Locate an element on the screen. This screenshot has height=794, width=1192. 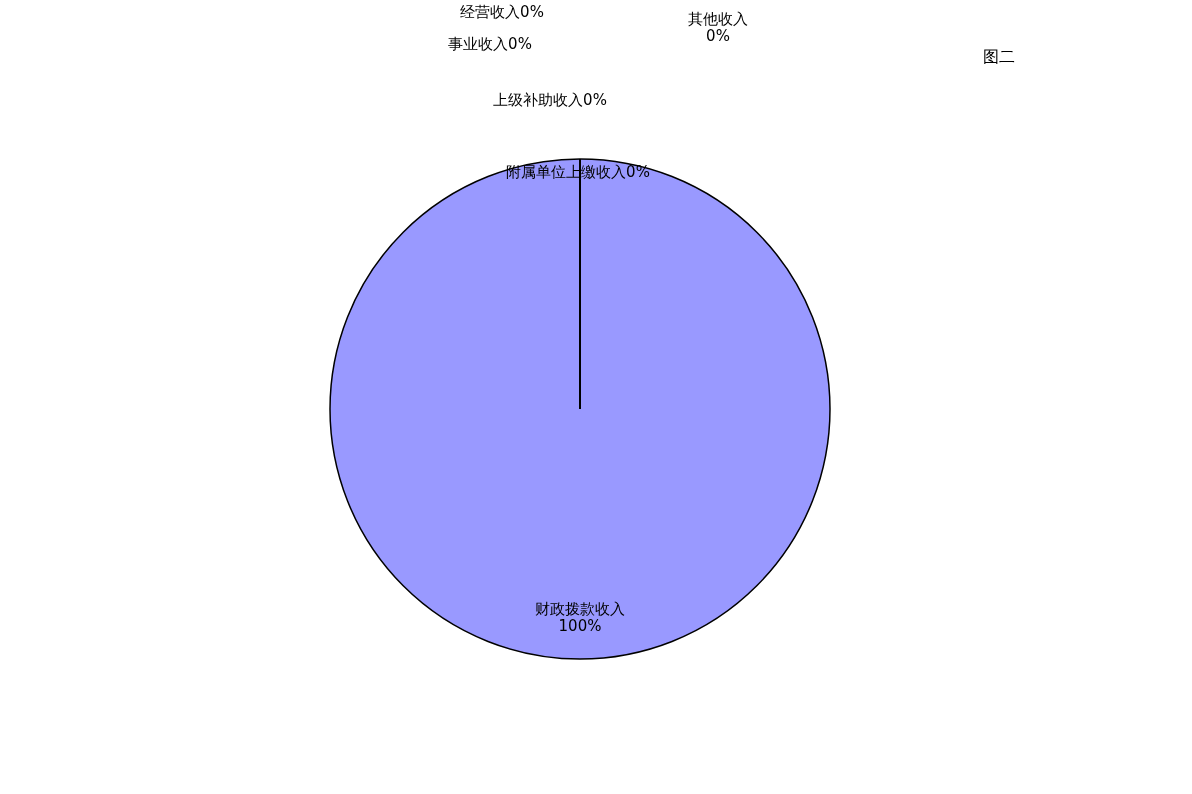
slice-label: 财政拨款收入 is located at coordinates (580, 609).